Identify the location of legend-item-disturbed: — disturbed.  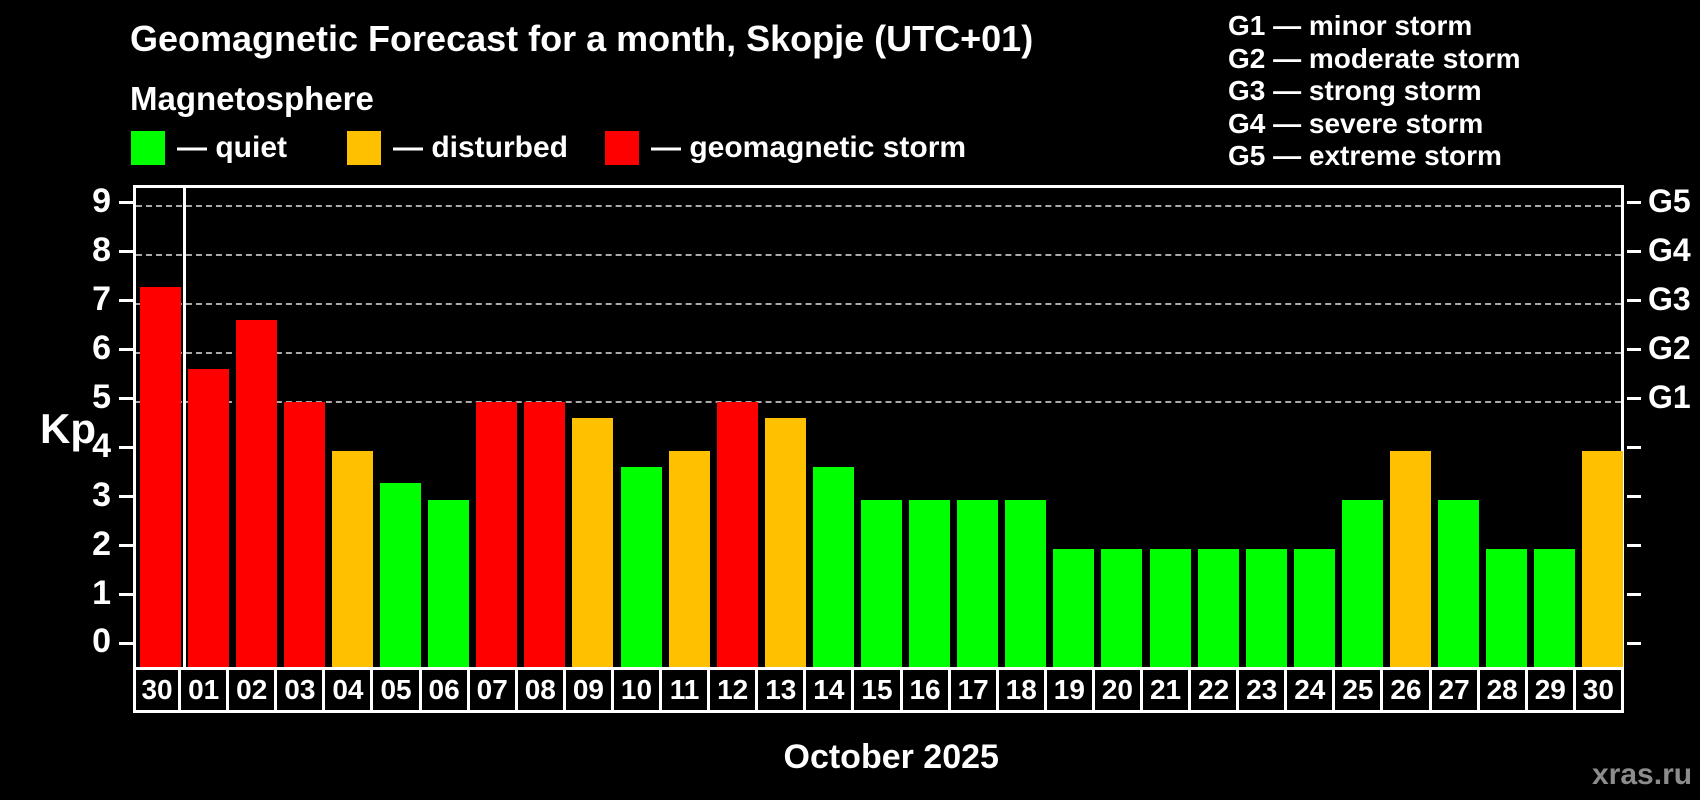
(457, 148).